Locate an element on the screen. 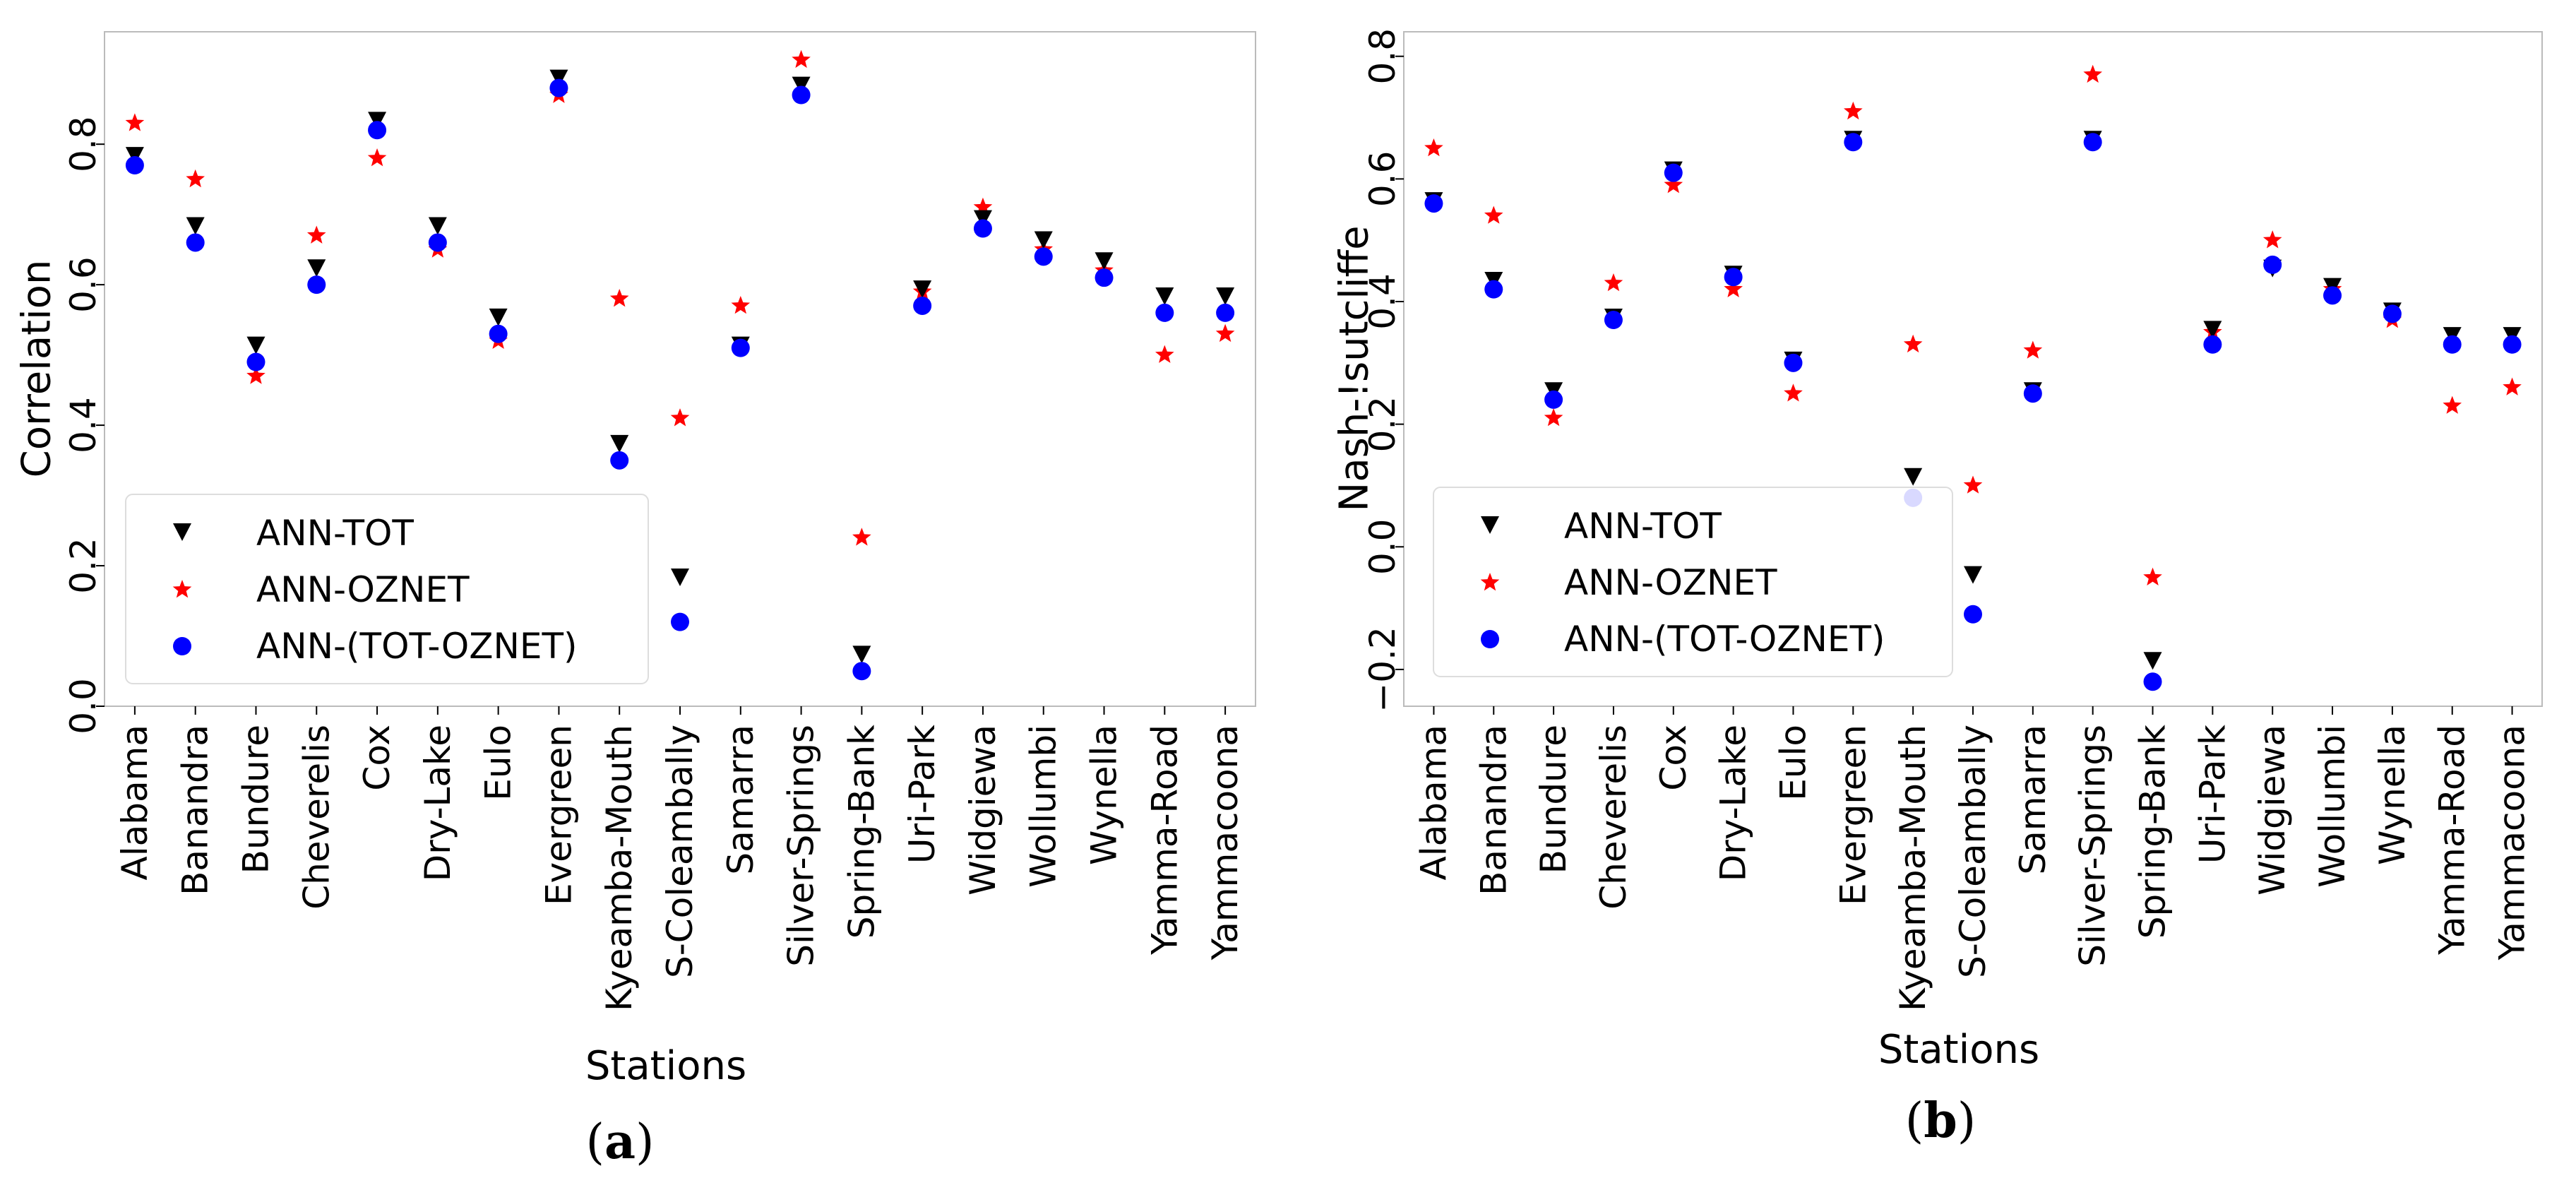 The width and height of the screenshot is (2576, 1178). y-tick-label: 0.8 is located at coordinates (1382, 56).